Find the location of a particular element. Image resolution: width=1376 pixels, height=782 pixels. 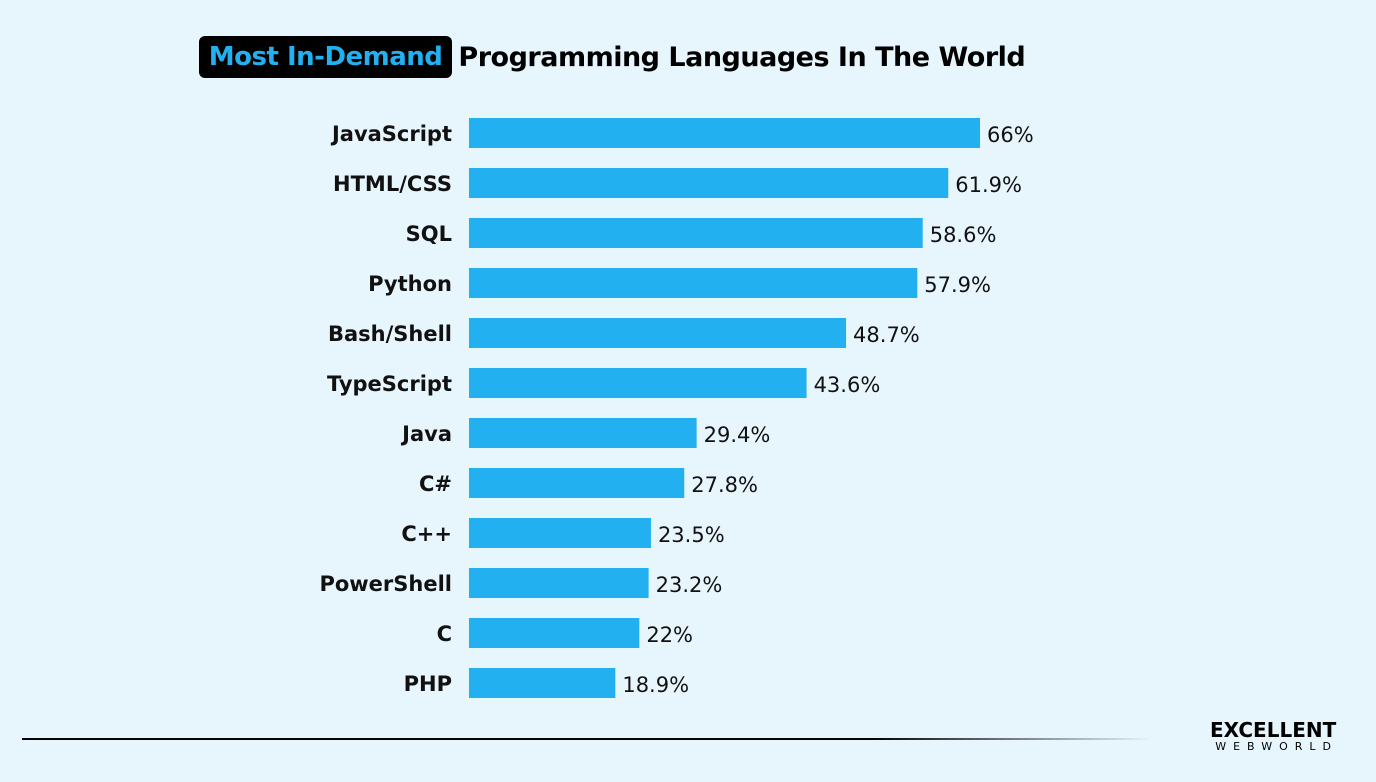

category-label: PHP is located at coordinates (428, 684).